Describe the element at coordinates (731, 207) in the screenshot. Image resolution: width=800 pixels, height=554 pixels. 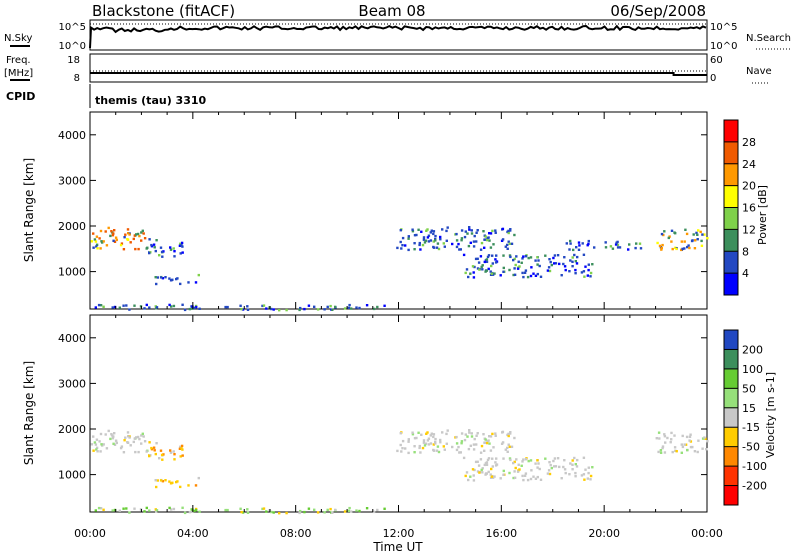
I see `power-cbar-bands` at that location.